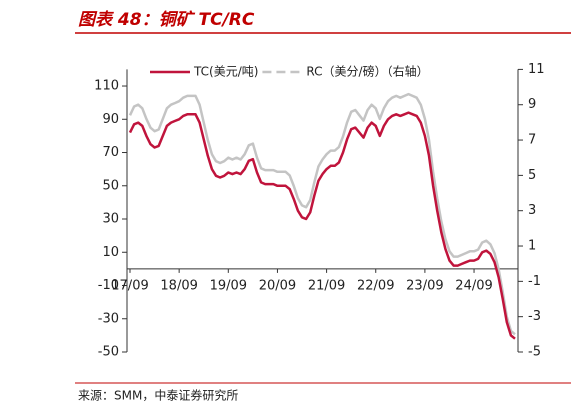 The width and height of the screenshot is (571, 417). I want to click on y-tick-label: 110, so click(106, 86).